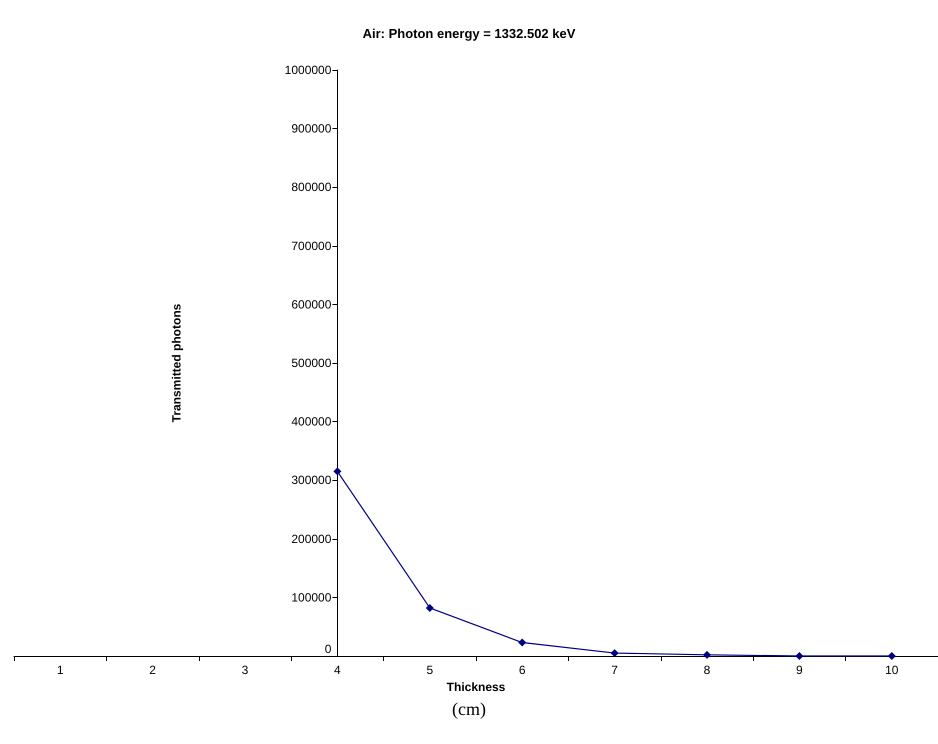  What do you see at coordinates (152, 670) in the screenshot?
I see `x-tick-label: 2` at bounding box center [152, 670].